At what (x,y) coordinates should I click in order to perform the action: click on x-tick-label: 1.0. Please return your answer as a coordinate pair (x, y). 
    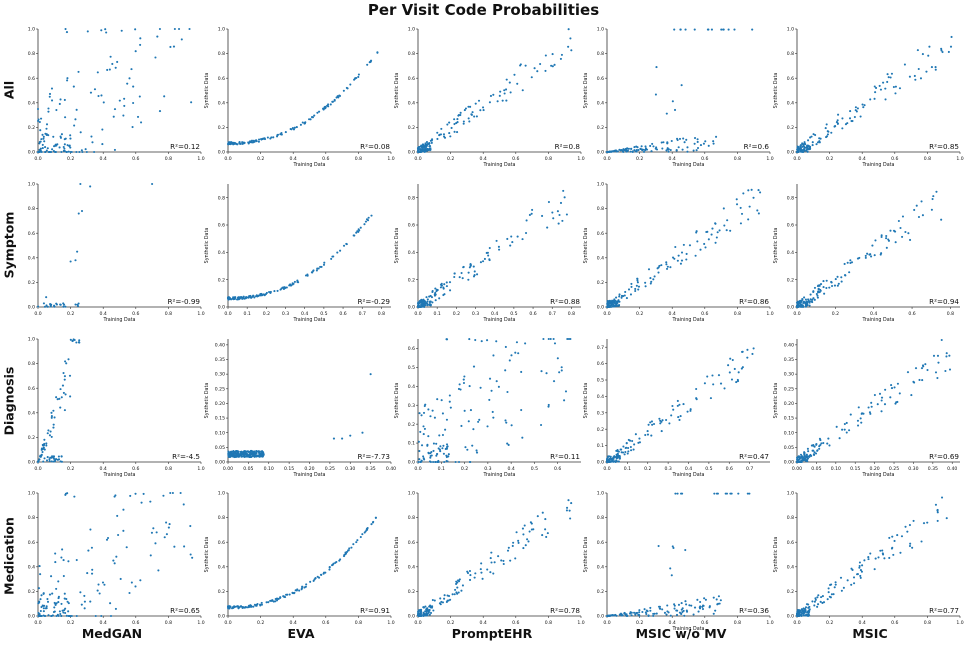
    Looking at the image, I should click on (390, 159).